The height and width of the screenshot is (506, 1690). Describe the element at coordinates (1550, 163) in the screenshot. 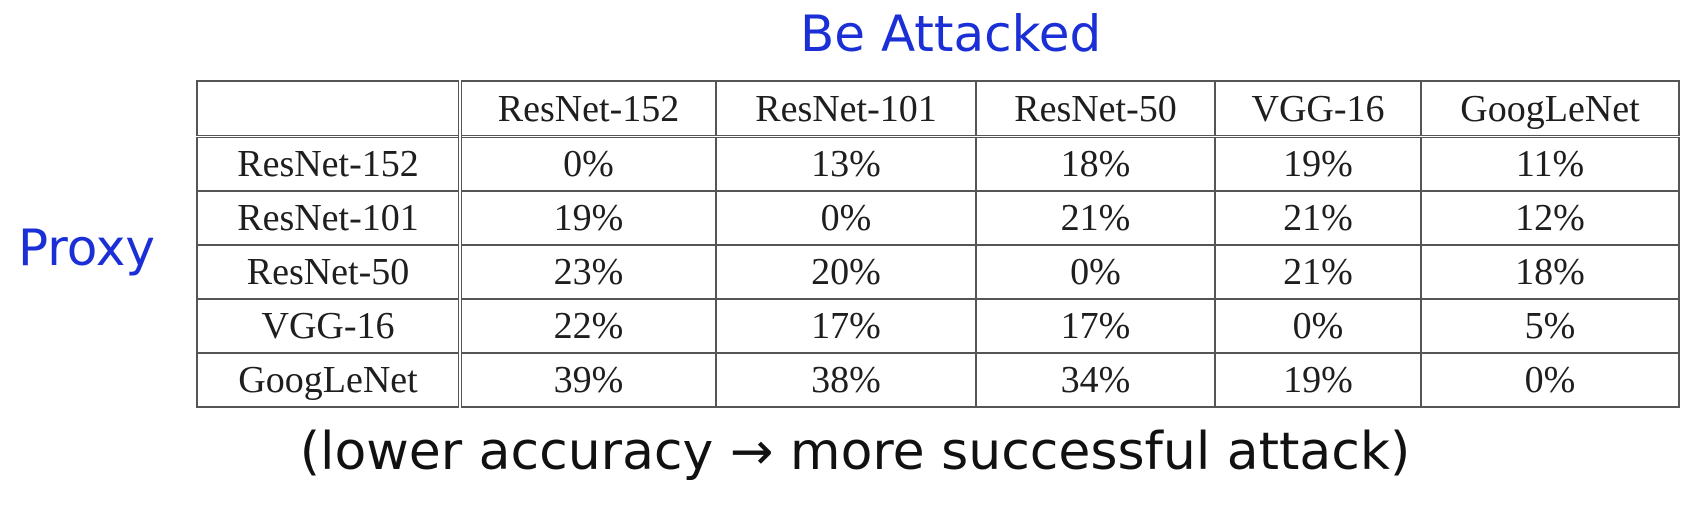

I see `table-cell: 11%` at that location.